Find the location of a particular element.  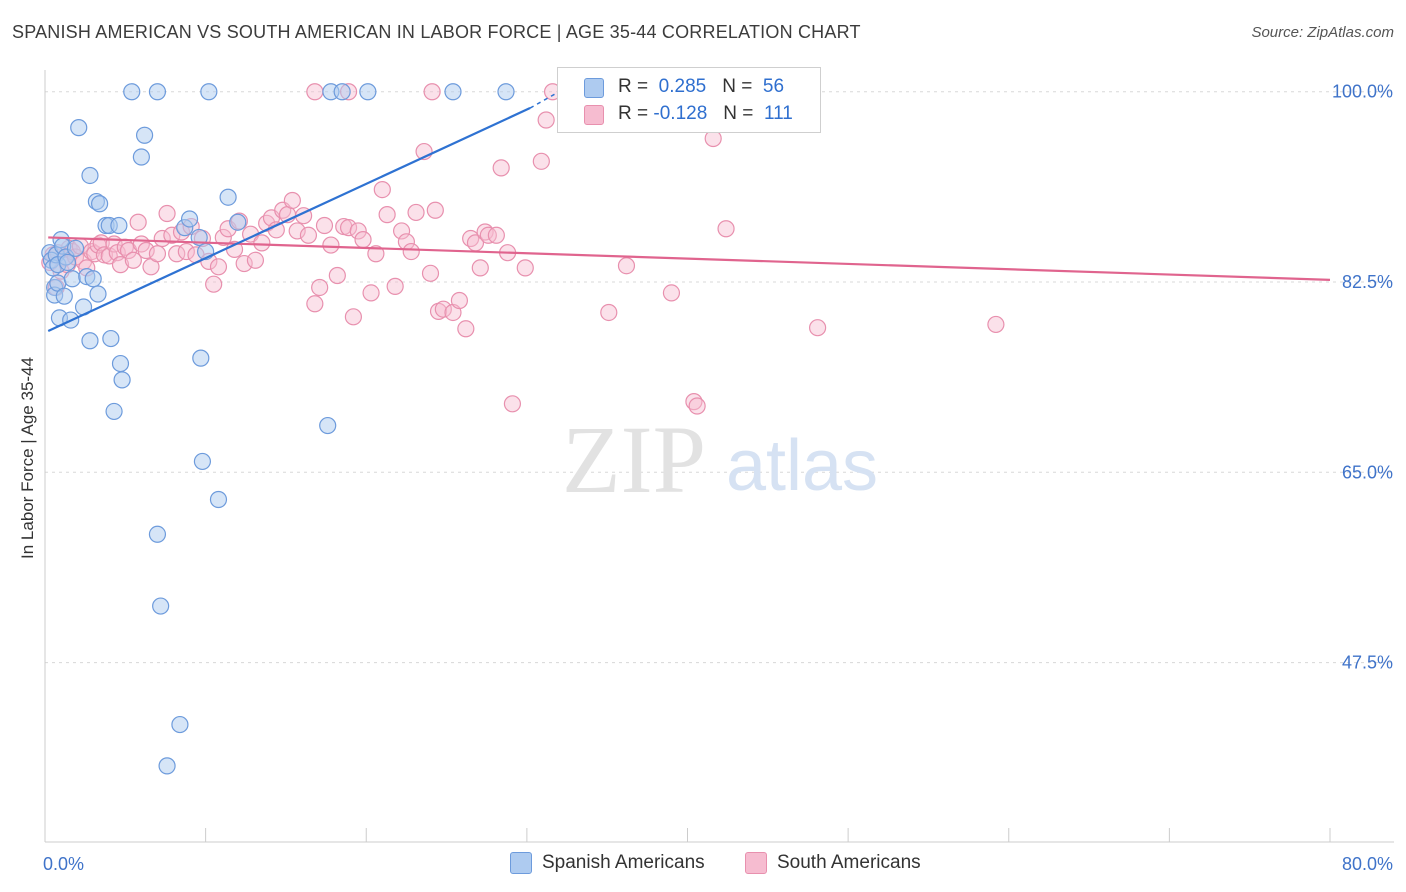

legend-item-south: South Americans is located at coordinates (833, 863).